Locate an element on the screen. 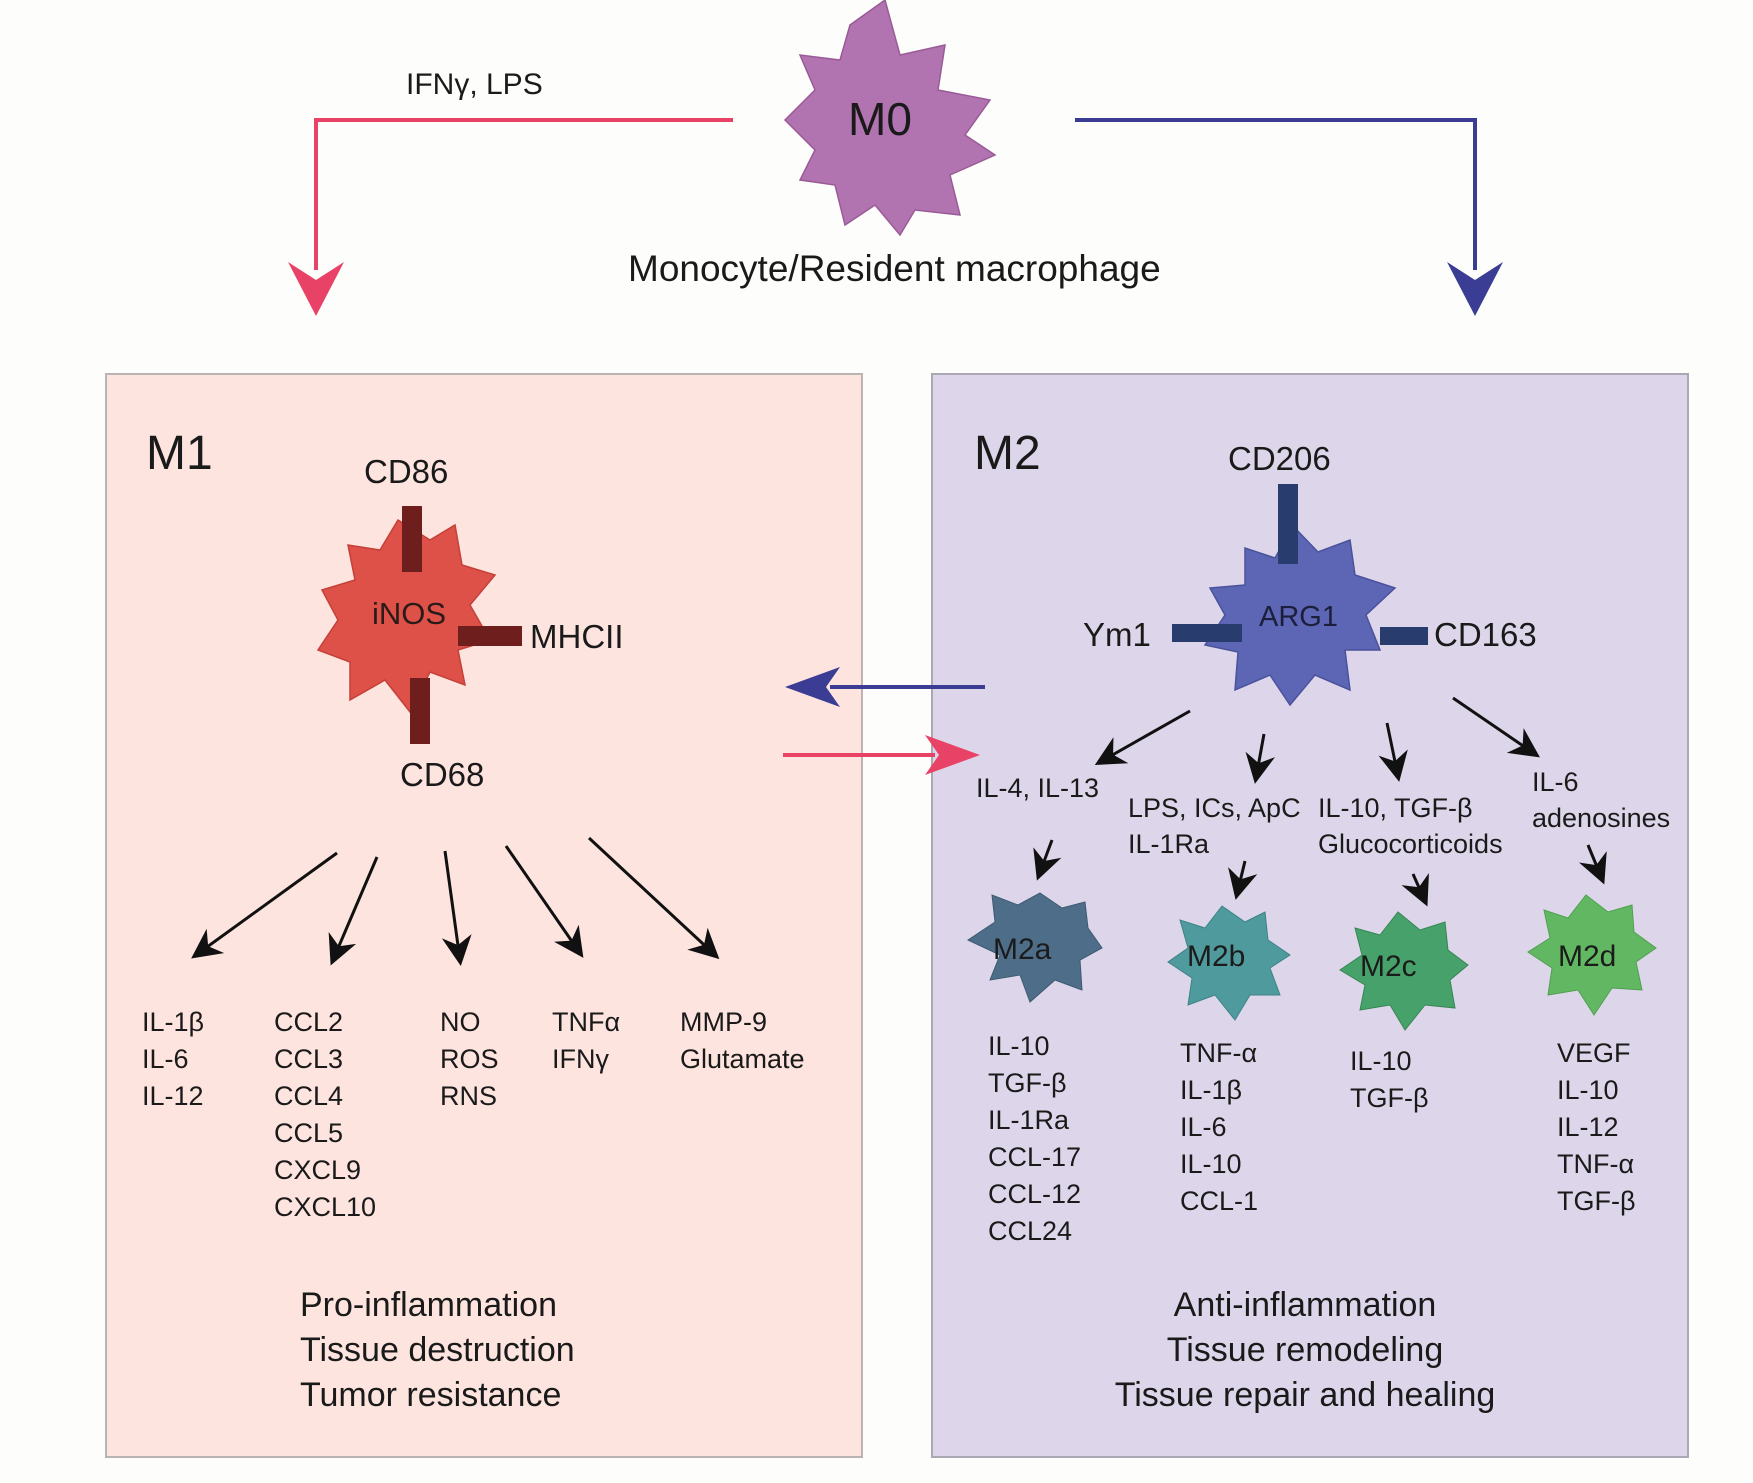 This screenshot has height=1483, width=1753. m1-chemokines: CCL2 CCL3 CCL4 CCL5 CXCL9 CXCL10 is located at coordinates (325, 1114).